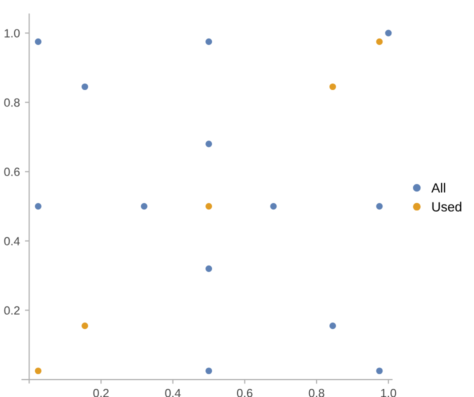  I want to click on x-tick-label: 0.4, so click(173, 392).